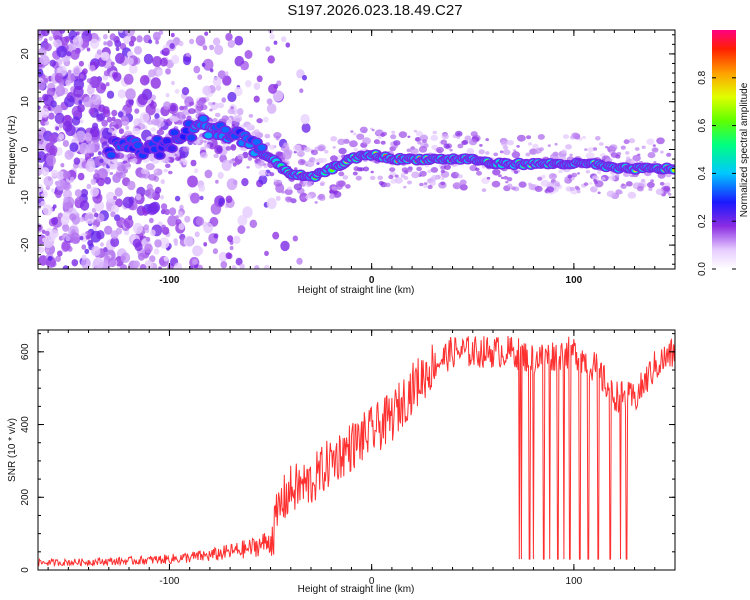 The width and height of the screenshot is (750, 600). I want to click on colorbar-label: Normalized spectral amplitude, so click(744, 149).